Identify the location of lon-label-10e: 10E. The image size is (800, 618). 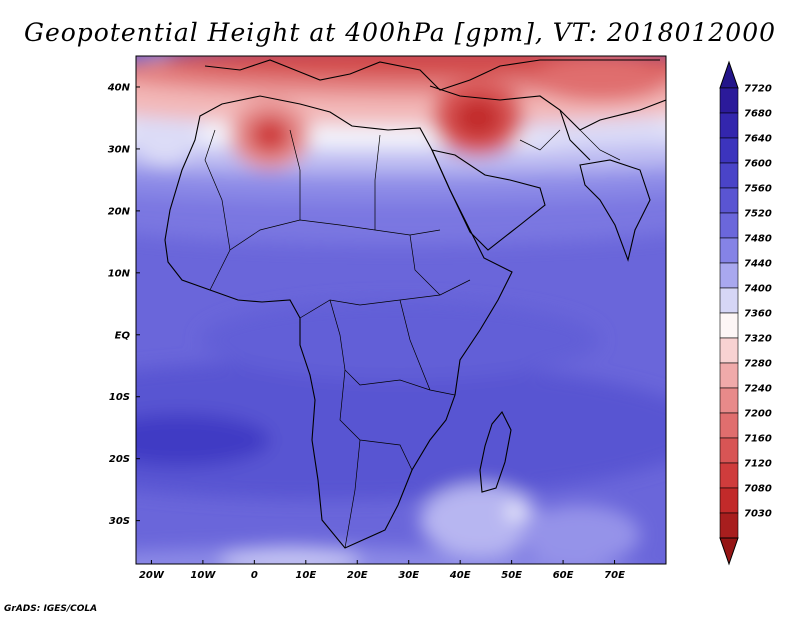
(305, 575).